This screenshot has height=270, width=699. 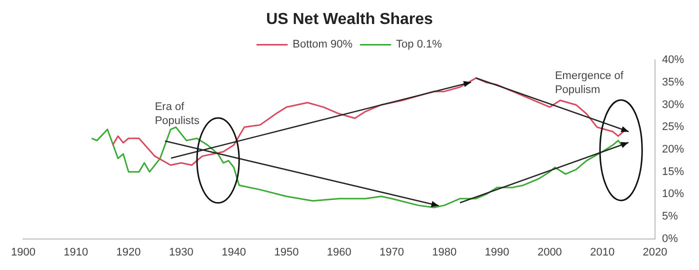 I want to click on x-tick-label: 1920, so click(x=128, y=252).